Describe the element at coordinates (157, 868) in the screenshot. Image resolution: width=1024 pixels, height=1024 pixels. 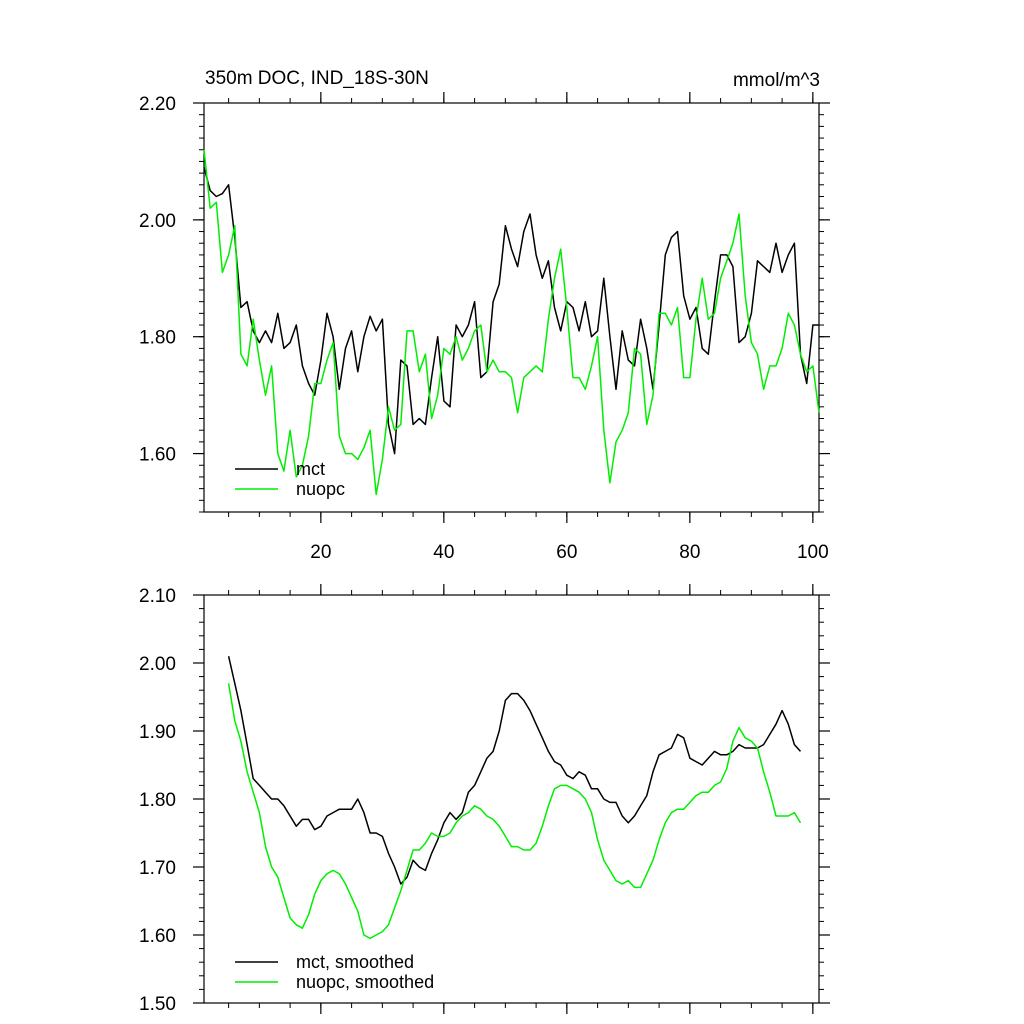
I see `y-tick-label: 1.70` at that location.